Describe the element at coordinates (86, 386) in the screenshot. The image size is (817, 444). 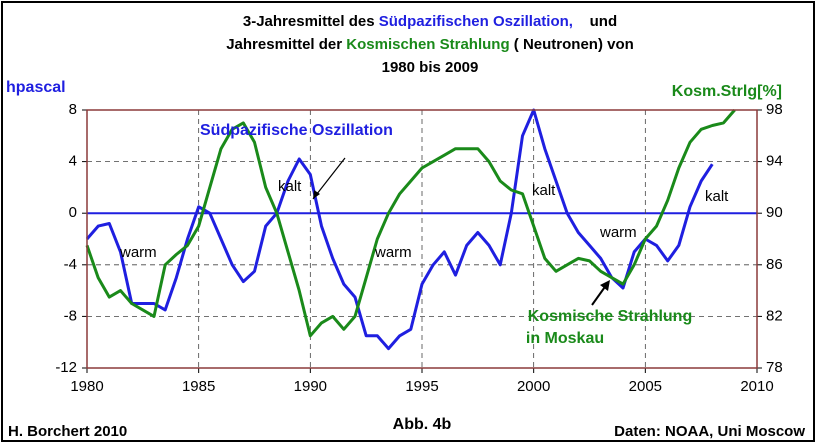
I see `x-tick-label: 1980` at that location.